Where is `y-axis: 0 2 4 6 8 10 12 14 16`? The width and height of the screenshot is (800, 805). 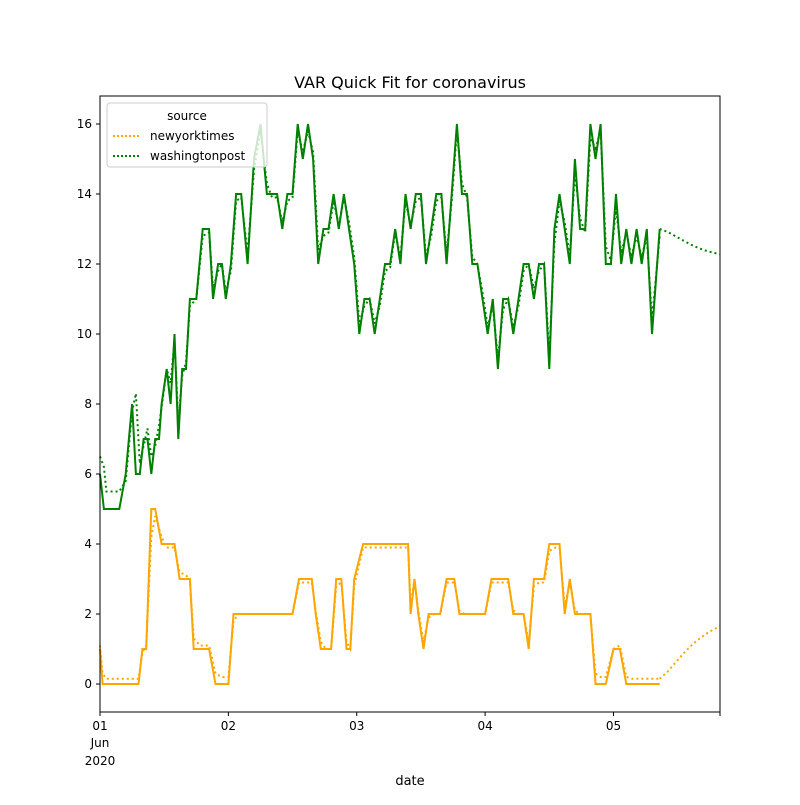
y-axis: 0 2 4 6 8 10 12 14 16 is located at coordinates (88, 404).